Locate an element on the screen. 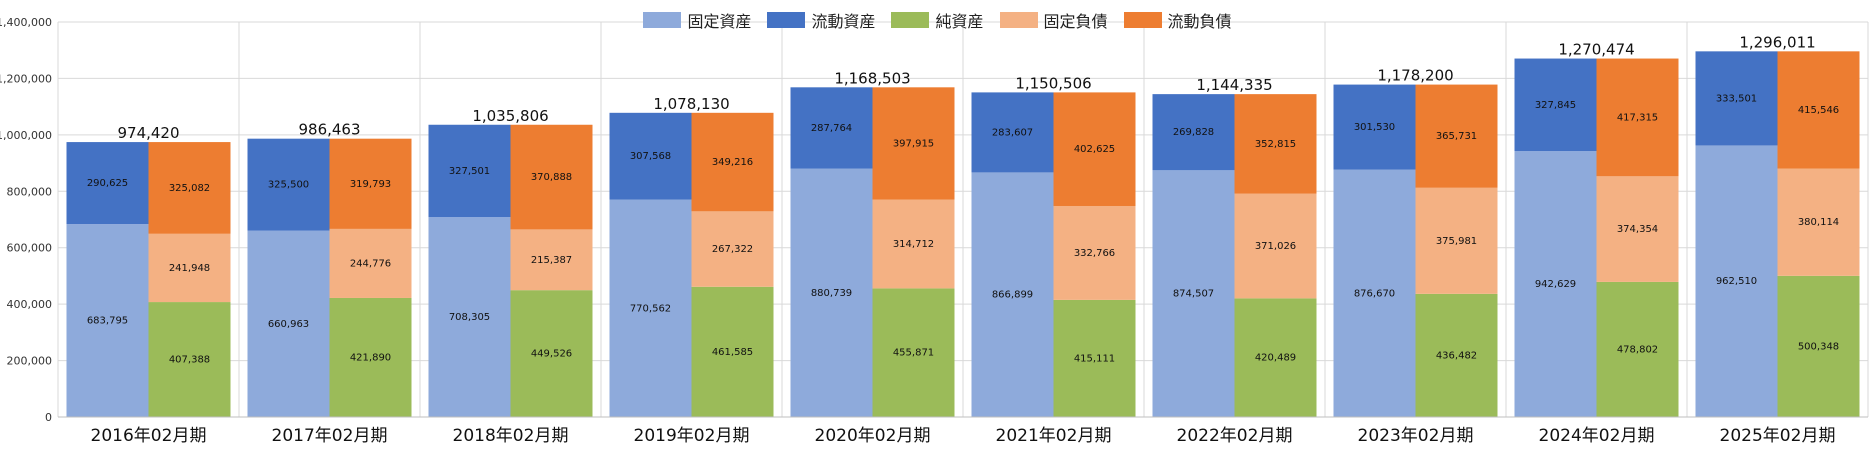 The height and width of the screenshot is (454, 1875). liabilities-data-label: 421,890 is located at coordinates (370, 357).